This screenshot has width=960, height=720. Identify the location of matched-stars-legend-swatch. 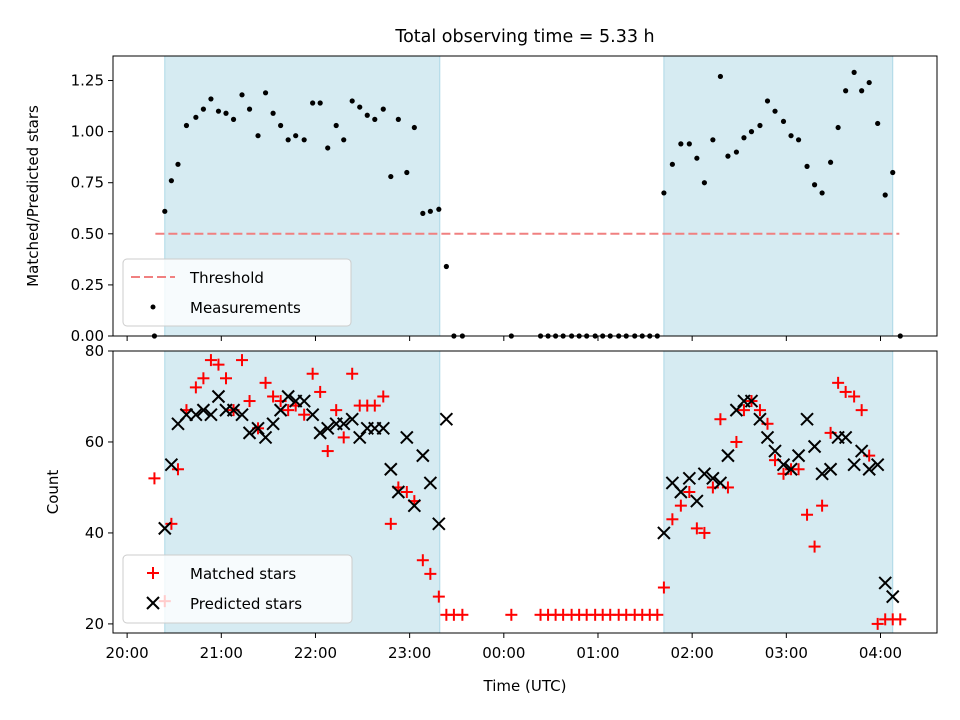
(153, 573).